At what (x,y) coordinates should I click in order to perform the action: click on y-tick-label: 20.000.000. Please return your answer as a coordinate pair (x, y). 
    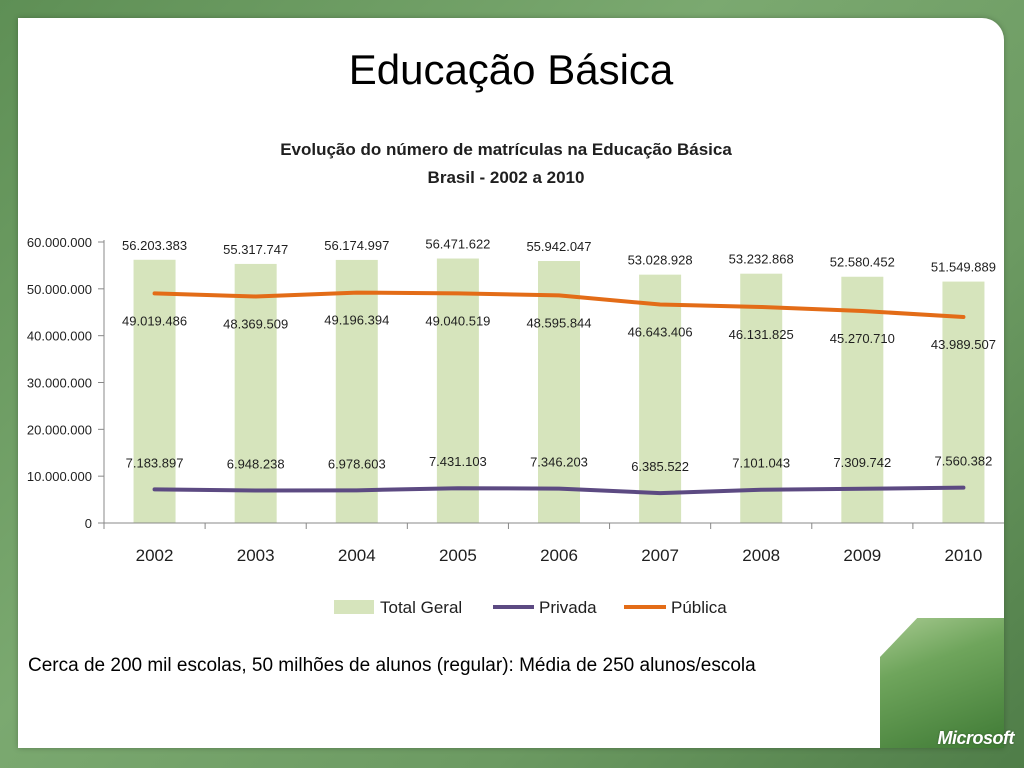
    Looking at the image, I should click on (59, 429).